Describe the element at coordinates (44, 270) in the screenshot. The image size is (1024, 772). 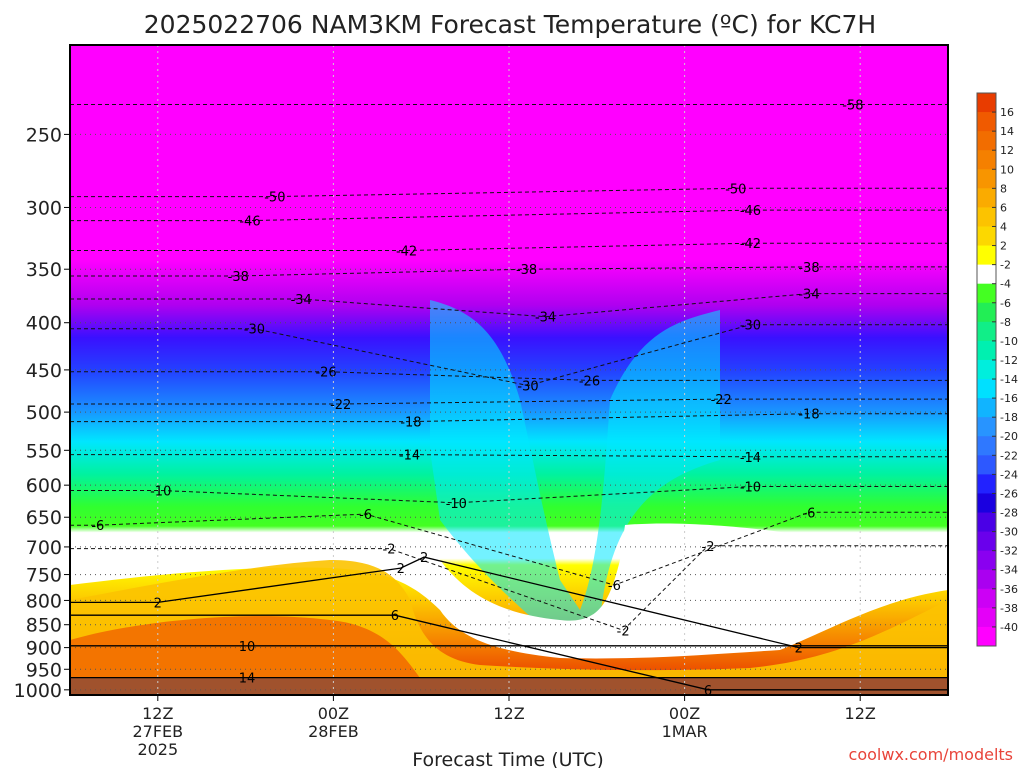
I see `y-tick-label: 350` at that location.